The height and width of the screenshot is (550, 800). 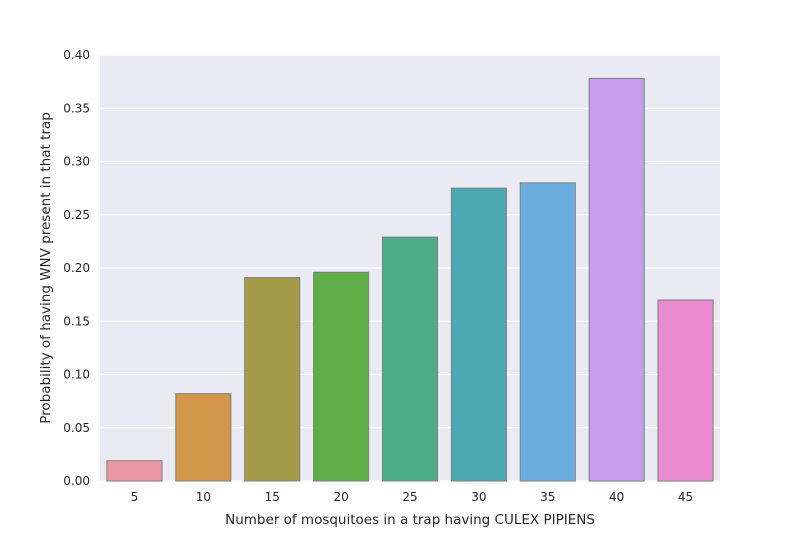 I want to click on x-tick-label: 25, so click(x=409, y=497).